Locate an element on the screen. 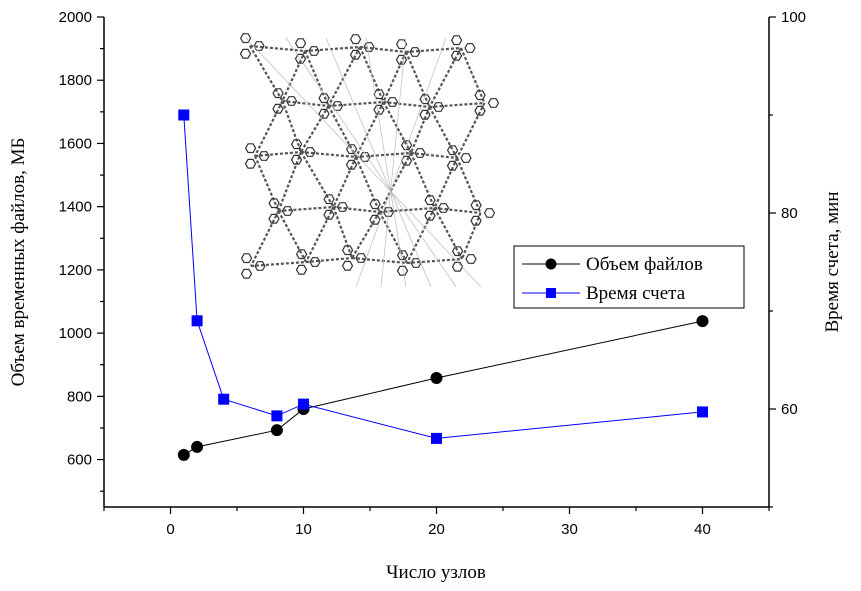 The image size is (861, 591). y-right-tick-label: 60 is located at coordinates (789, 409).